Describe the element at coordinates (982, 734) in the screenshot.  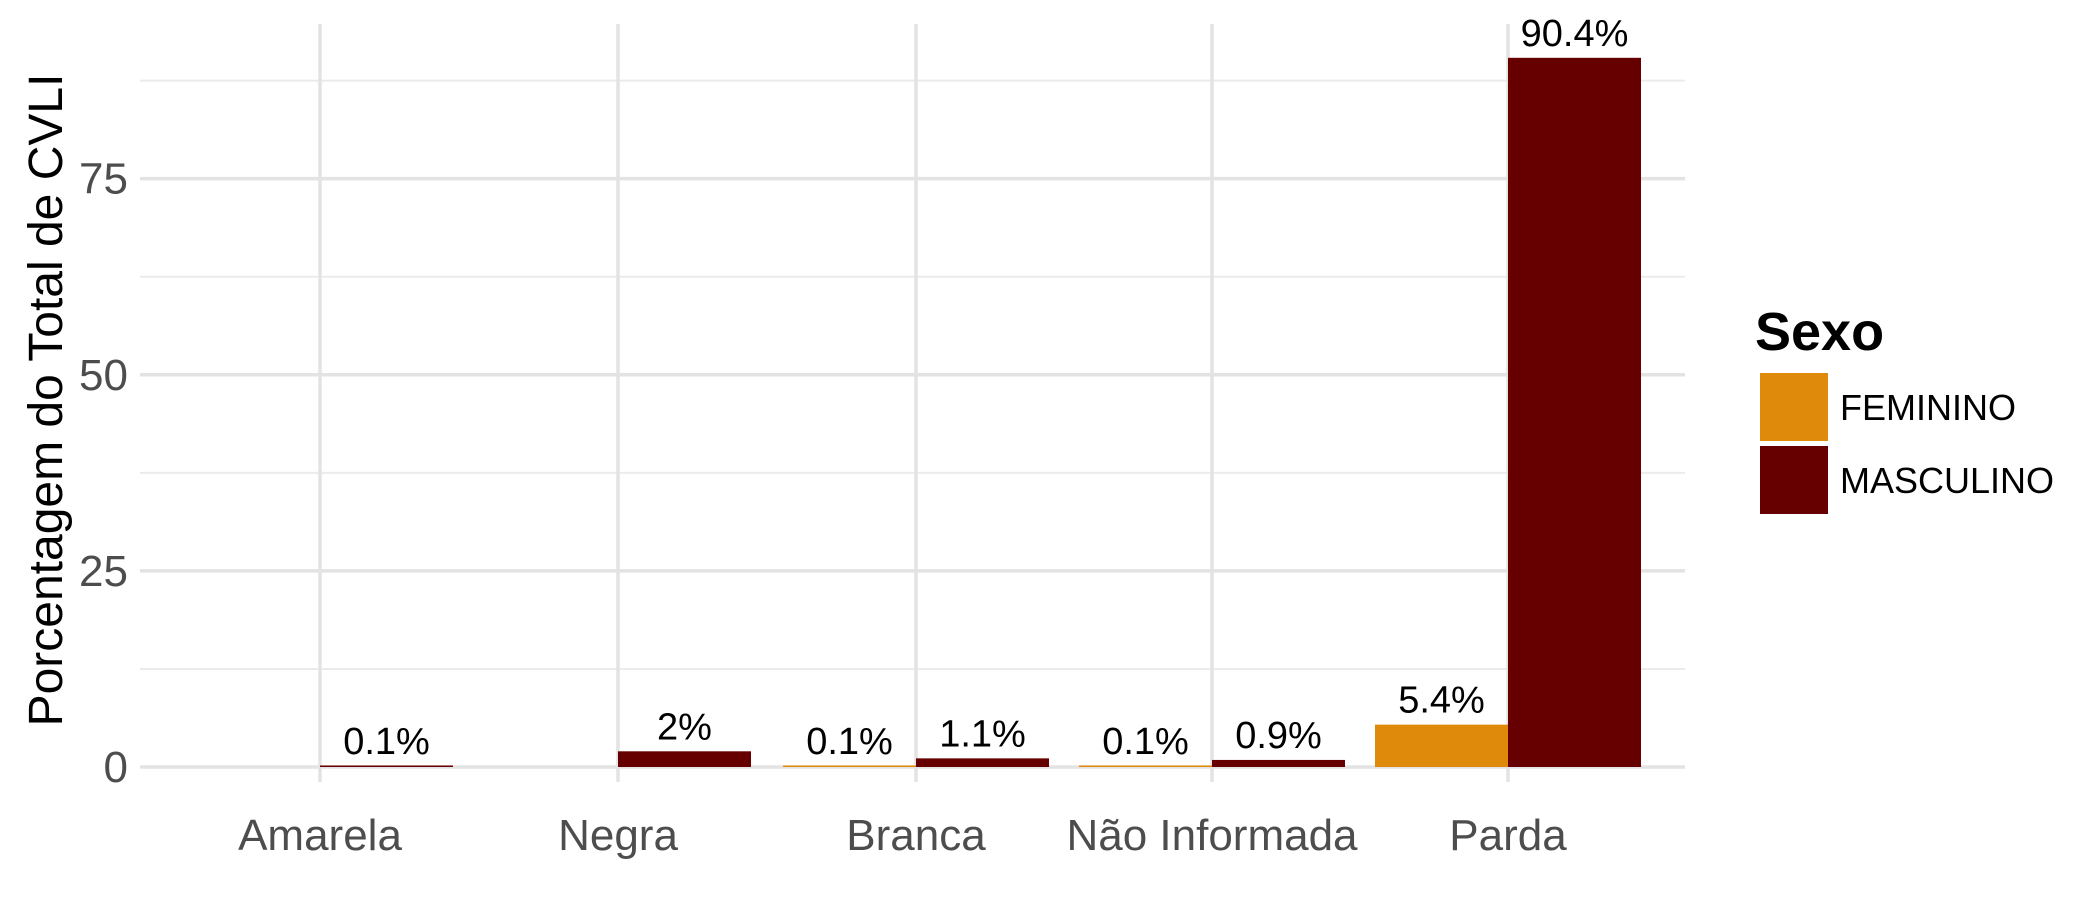
I see `data-label-masculino-2: 1.1%` at that location.